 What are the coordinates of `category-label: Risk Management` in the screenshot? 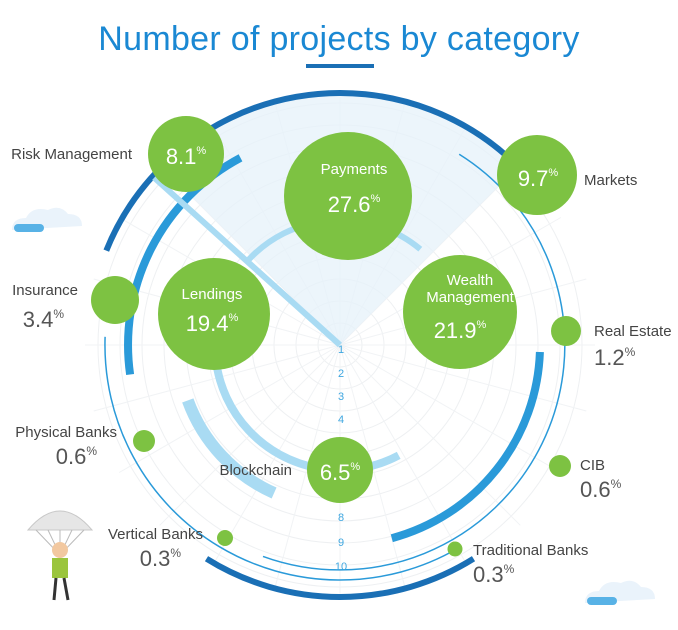 It's located at (72, 154).